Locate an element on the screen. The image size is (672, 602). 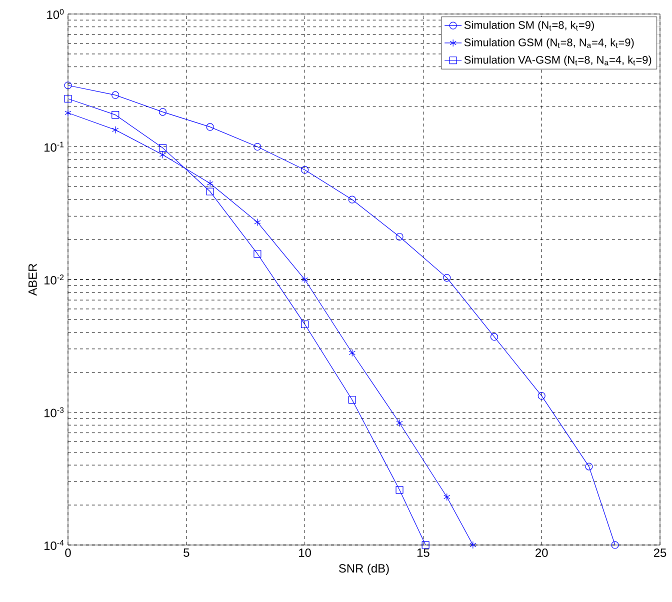
x-tick-label: 25 is located at coordinates (660, 552).